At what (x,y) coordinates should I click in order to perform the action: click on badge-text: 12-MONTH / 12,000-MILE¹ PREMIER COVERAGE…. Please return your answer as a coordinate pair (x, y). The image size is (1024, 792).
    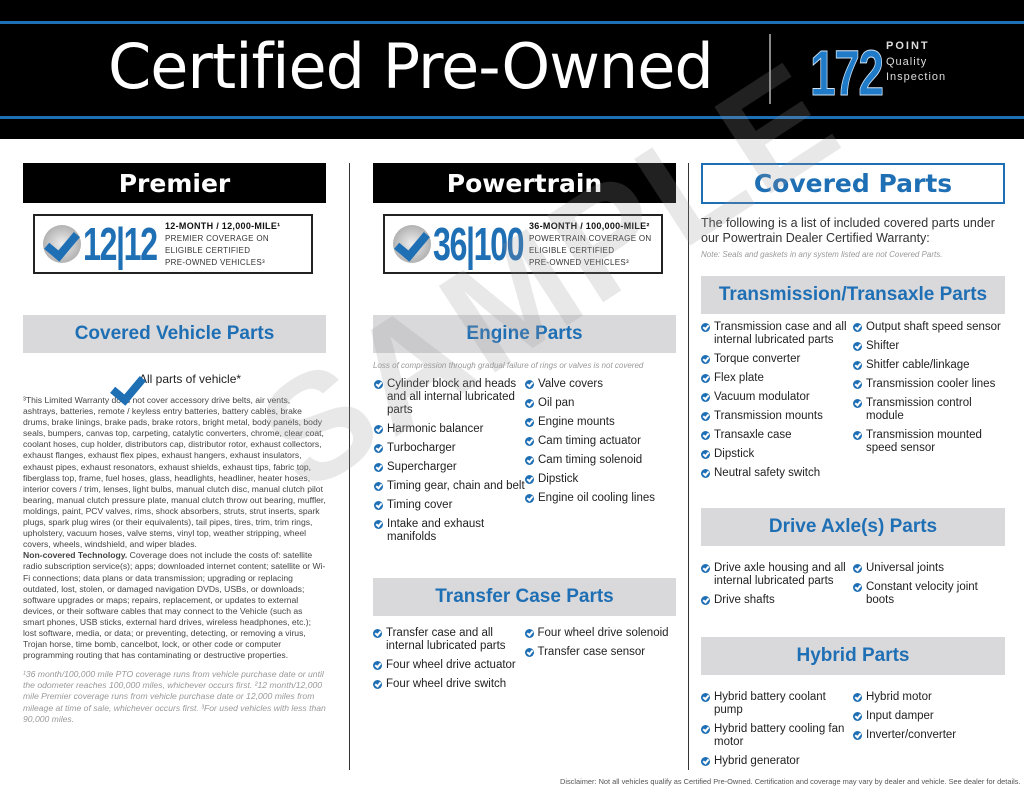
    Looking at the image, I should click on (222, 244).